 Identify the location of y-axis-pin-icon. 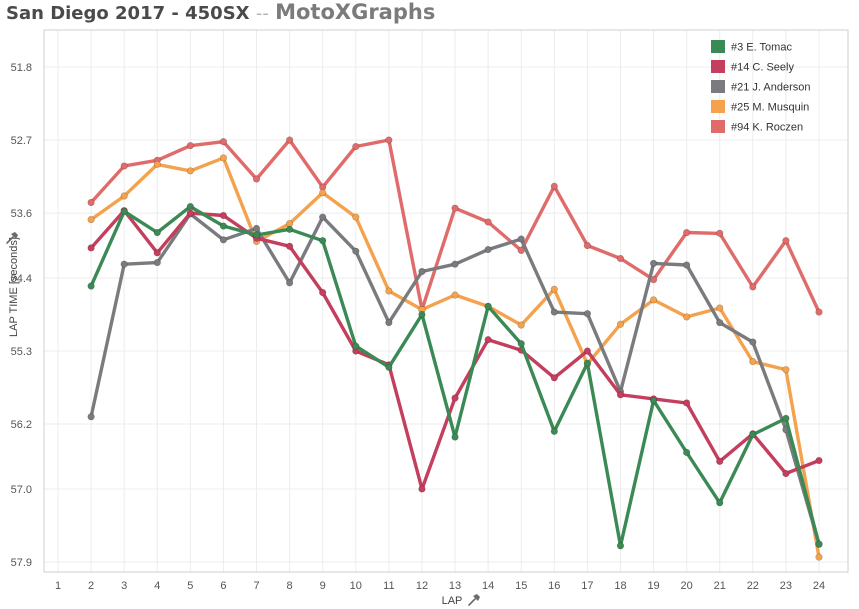
(12, 238).